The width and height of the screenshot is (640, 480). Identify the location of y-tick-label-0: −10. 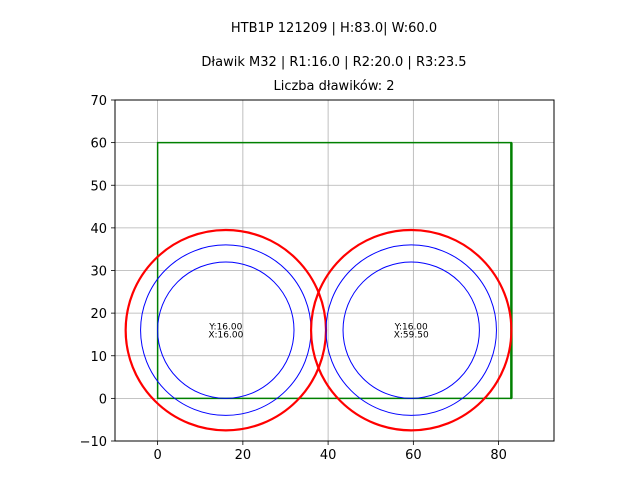
(93, 442).